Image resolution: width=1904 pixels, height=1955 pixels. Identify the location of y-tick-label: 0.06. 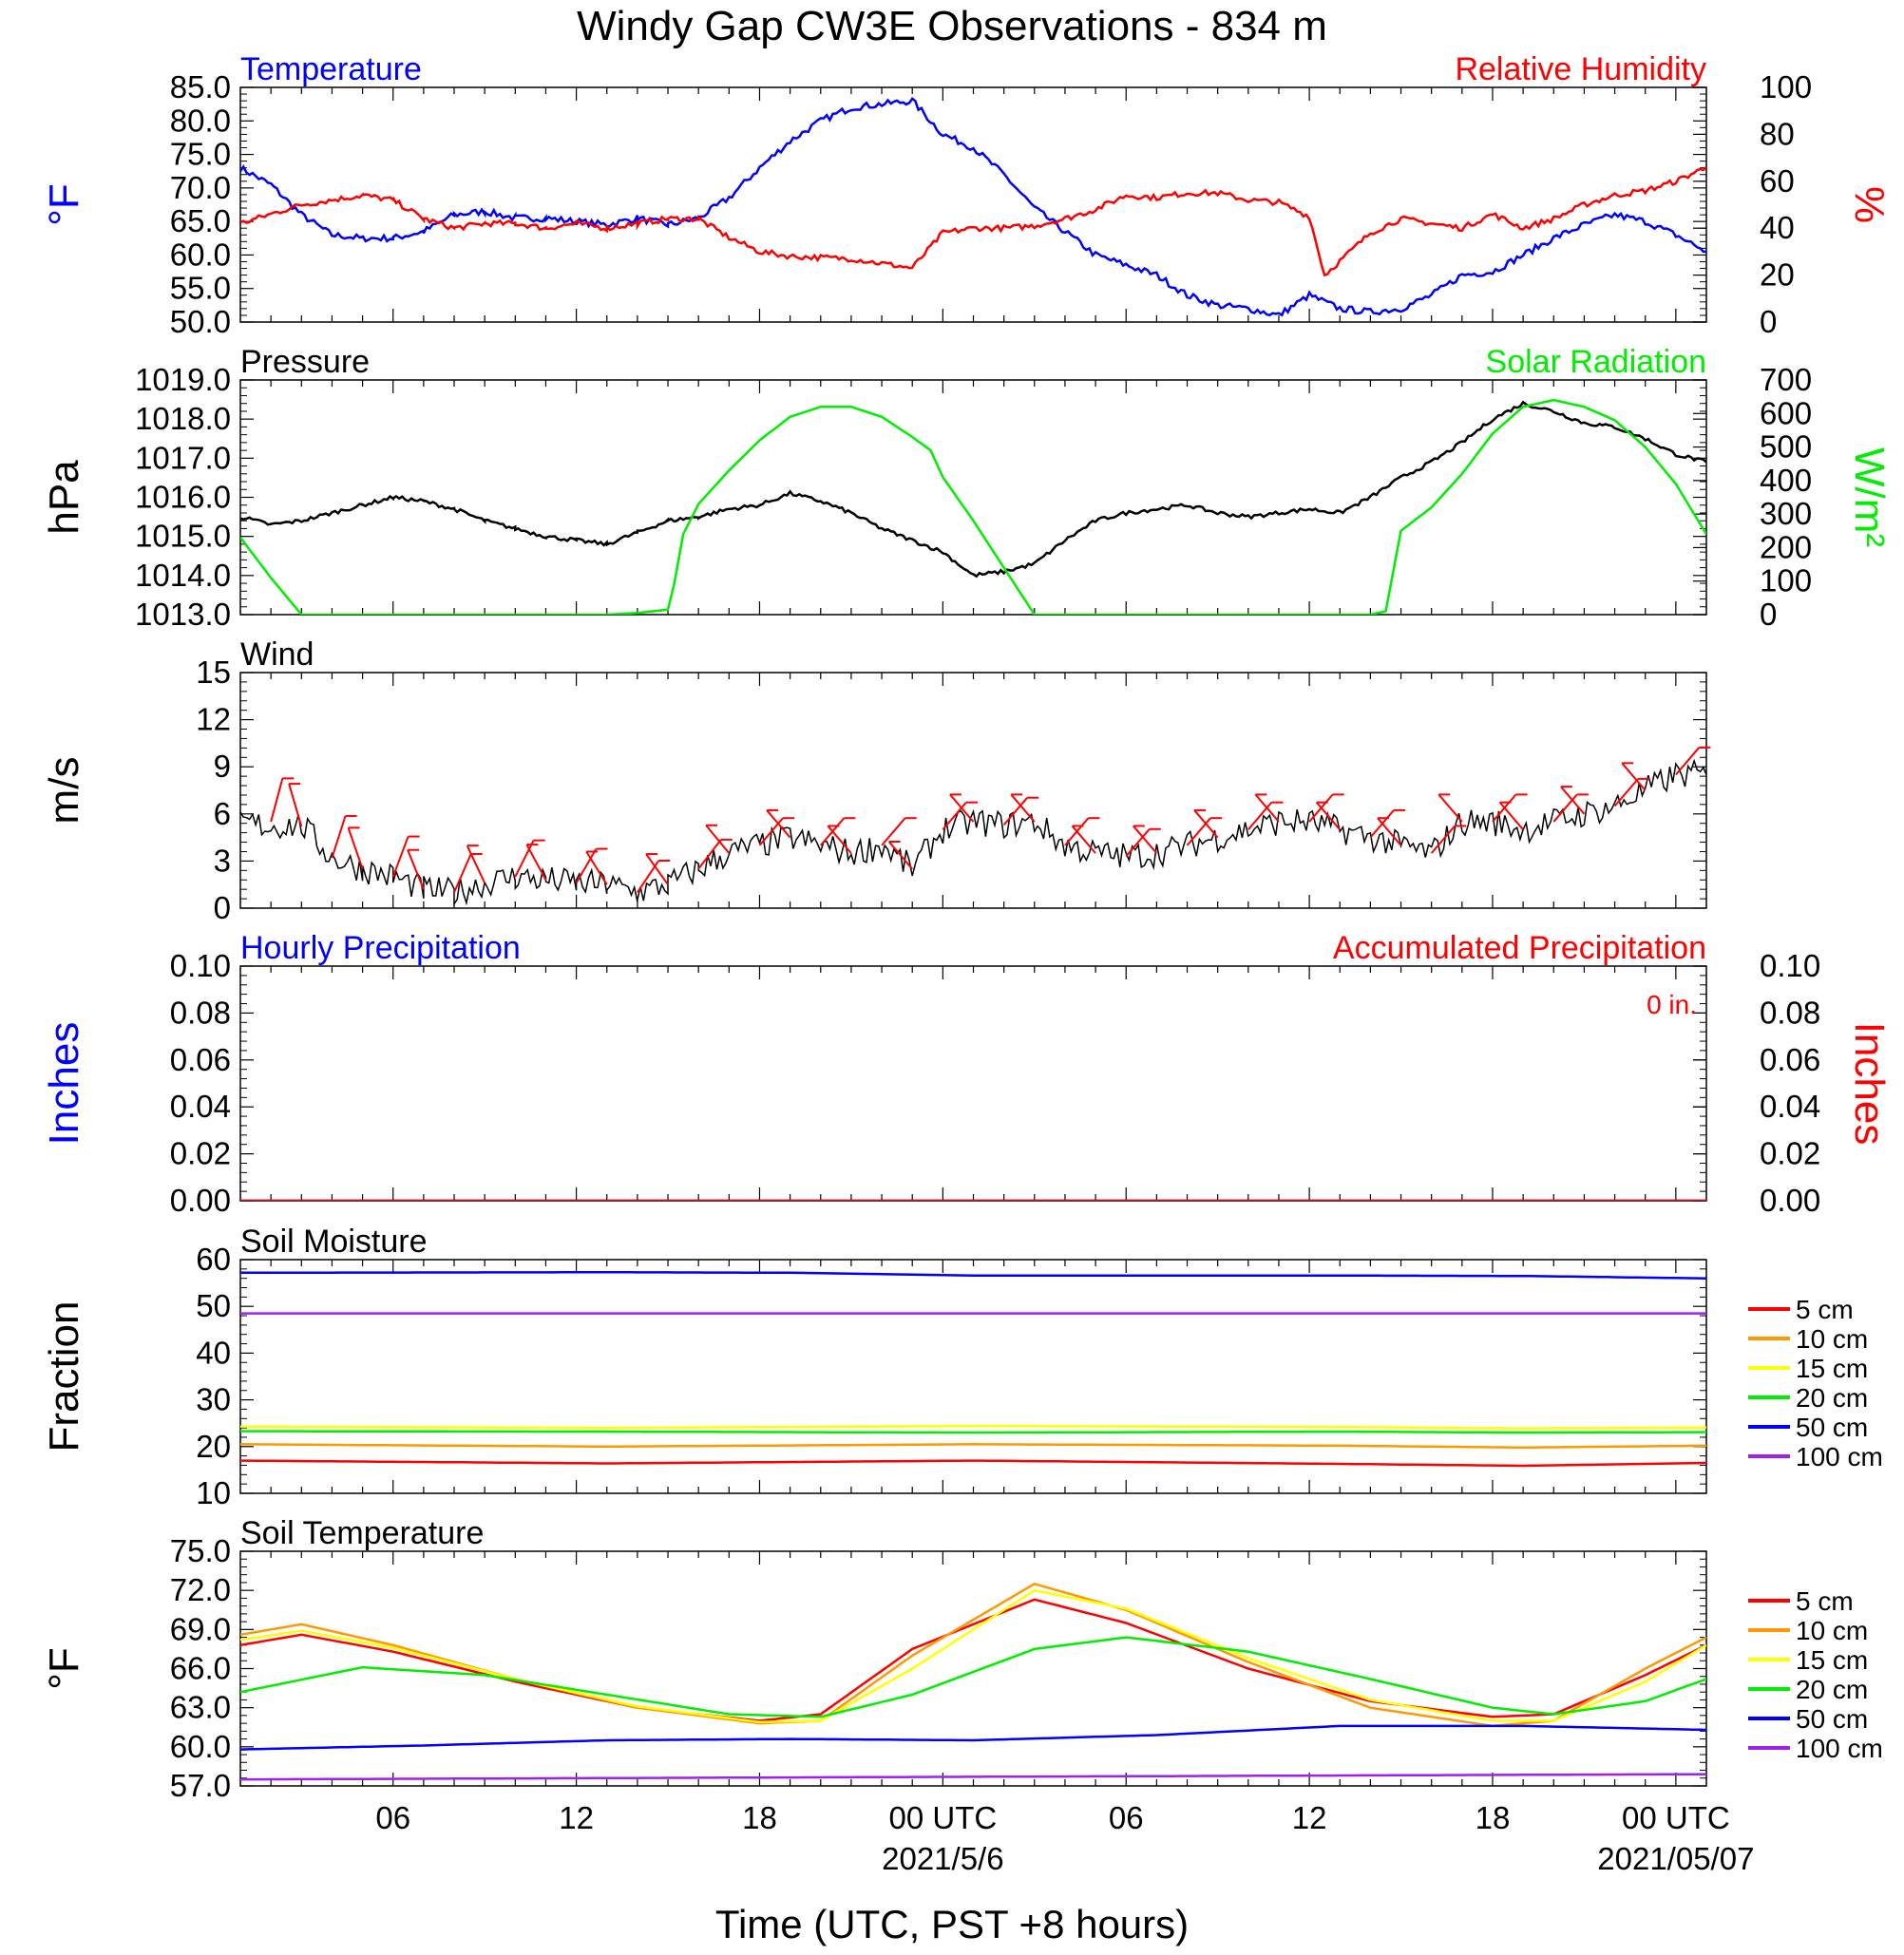
(200, 1059).